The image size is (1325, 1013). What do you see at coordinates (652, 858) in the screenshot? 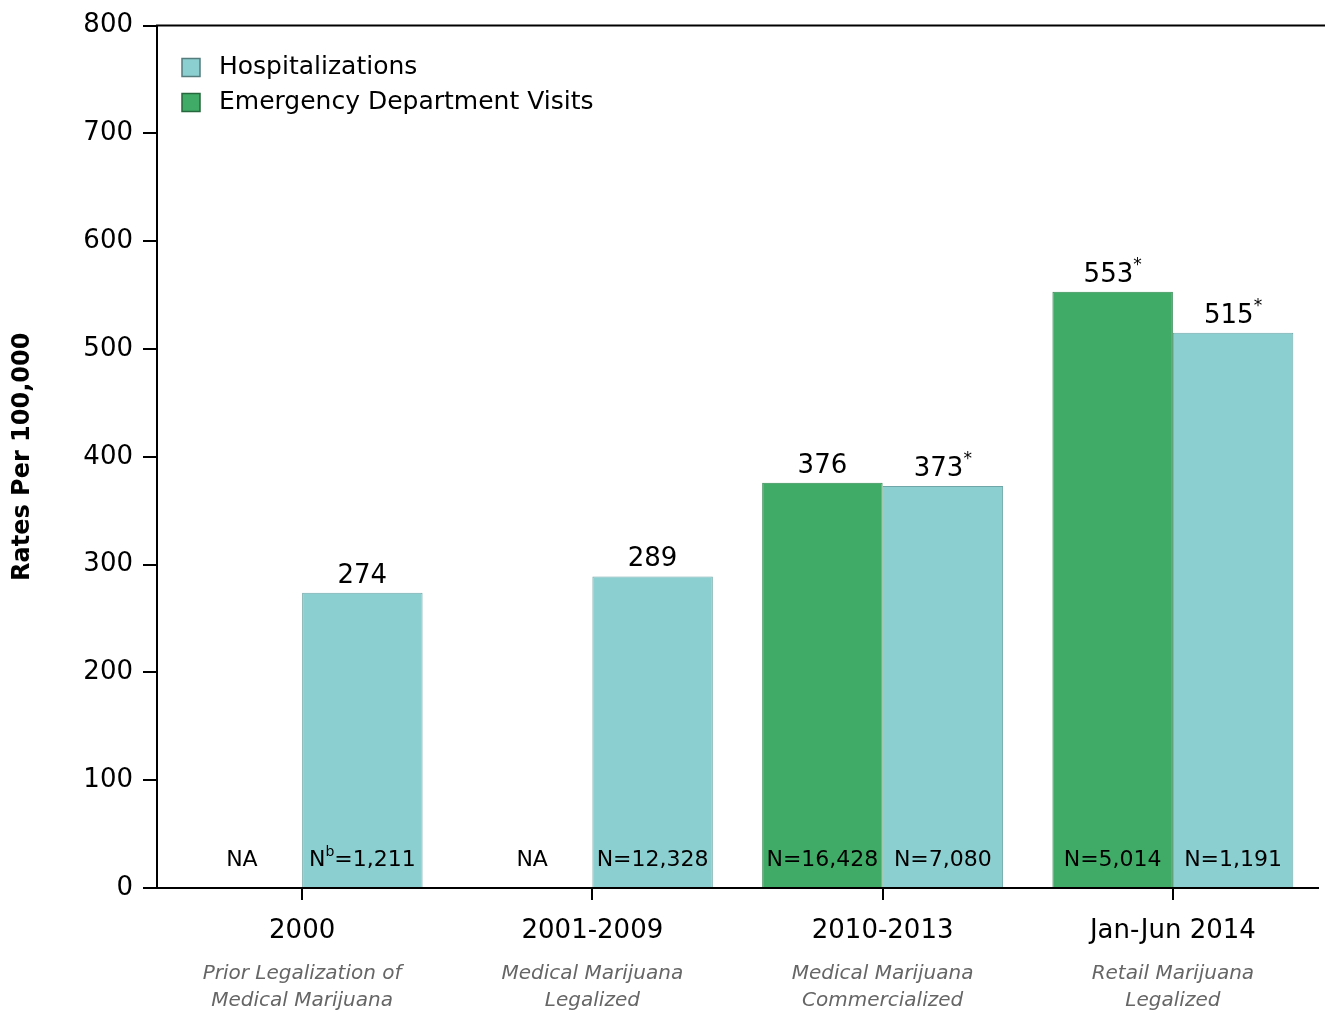
I see `annotation: N=12,328` at bounding box center [652, 858].